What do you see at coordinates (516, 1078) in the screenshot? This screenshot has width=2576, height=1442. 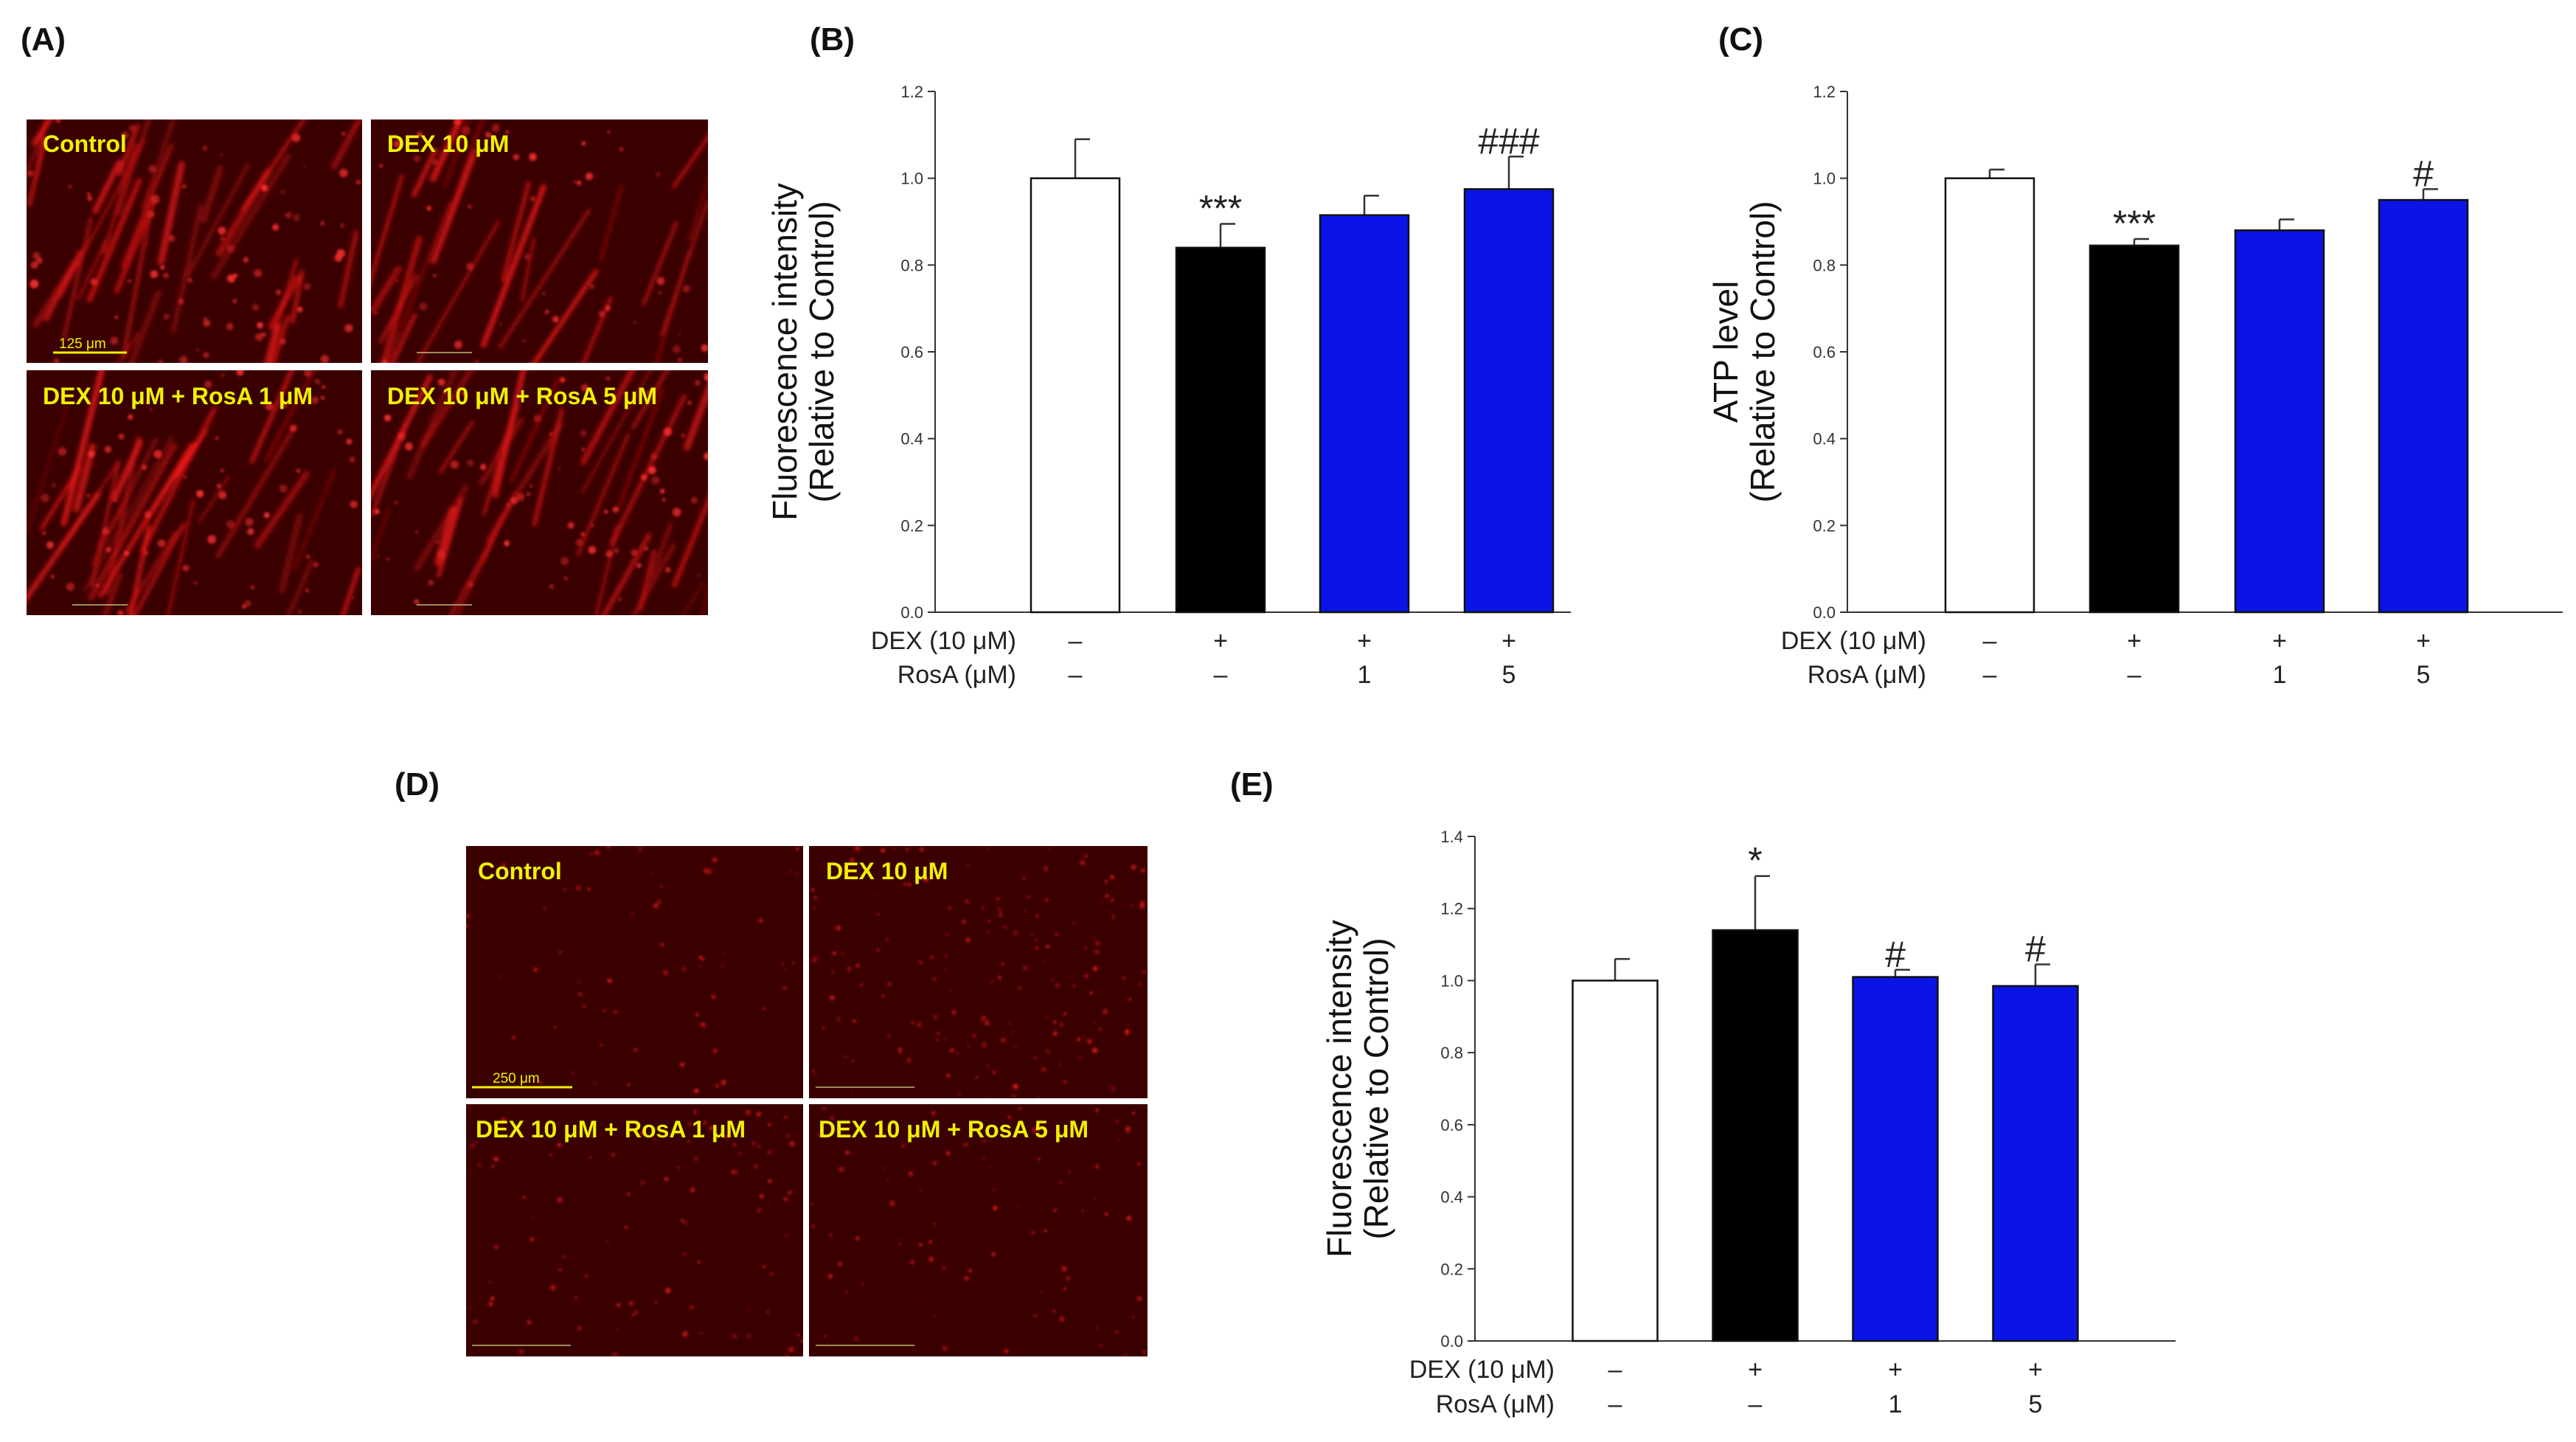 I see `scale-bar-label: 250 μm` at bounding box center [516, 1078].